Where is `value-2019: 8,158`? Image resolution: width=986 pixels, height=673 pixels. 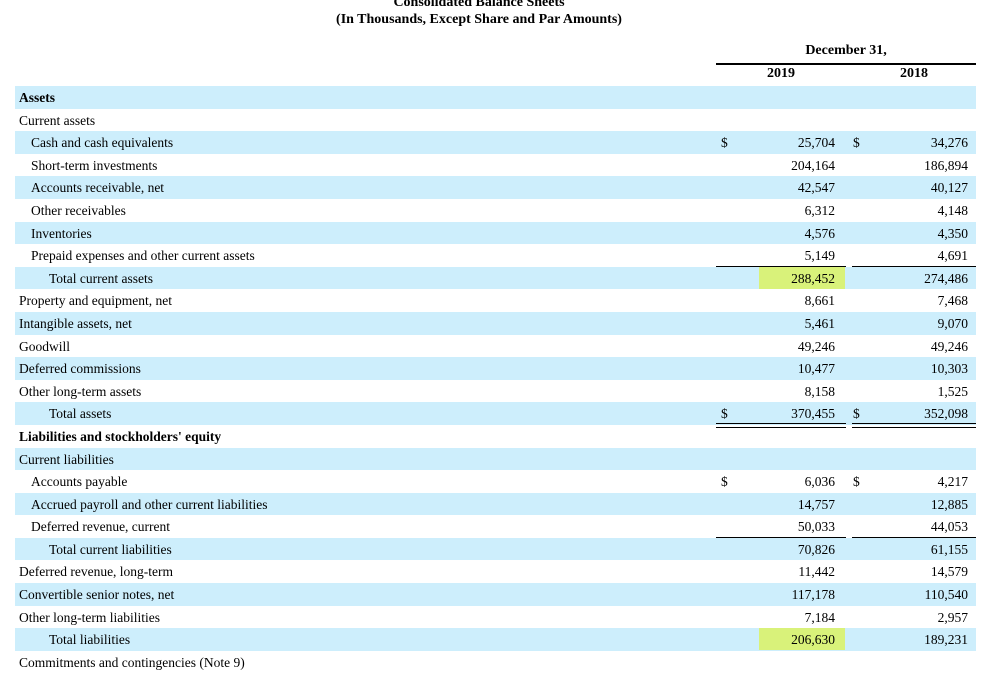
value-2019: 8,158 is located at coordinates (819, 391).